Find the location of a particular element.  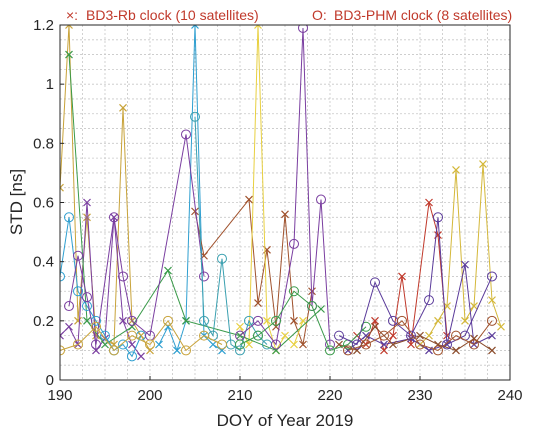

legend-label-phm: BD3-PHM clock (8 satellites) is located at coordinates (423, 15).